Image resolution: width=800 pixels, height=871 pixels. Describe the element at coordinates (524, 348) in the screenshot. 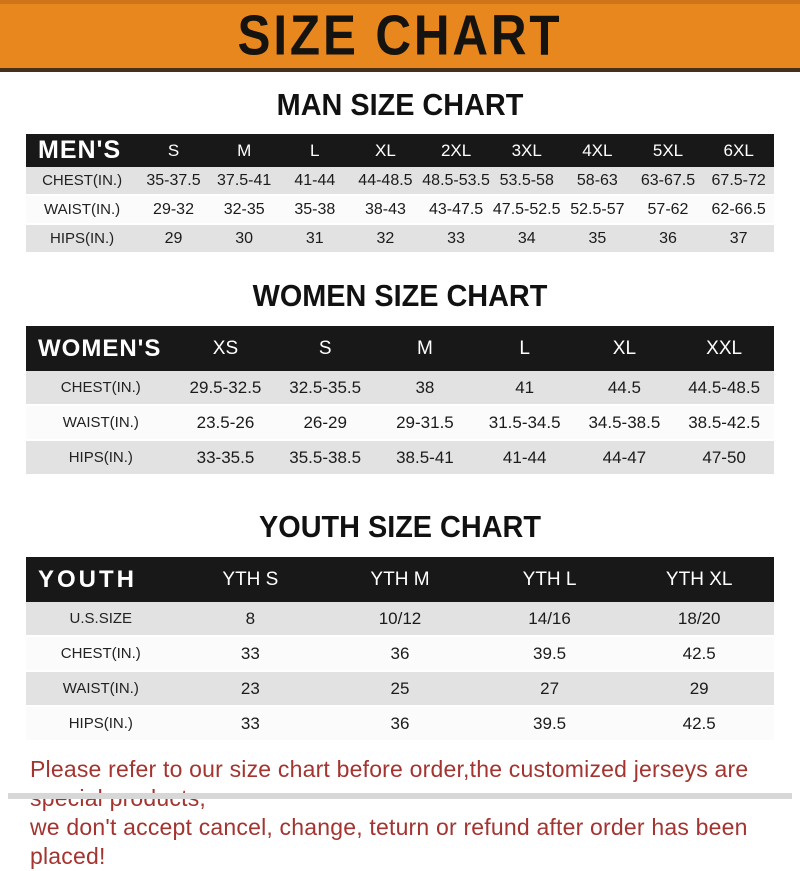

I see `size-column-header: L` at that location.